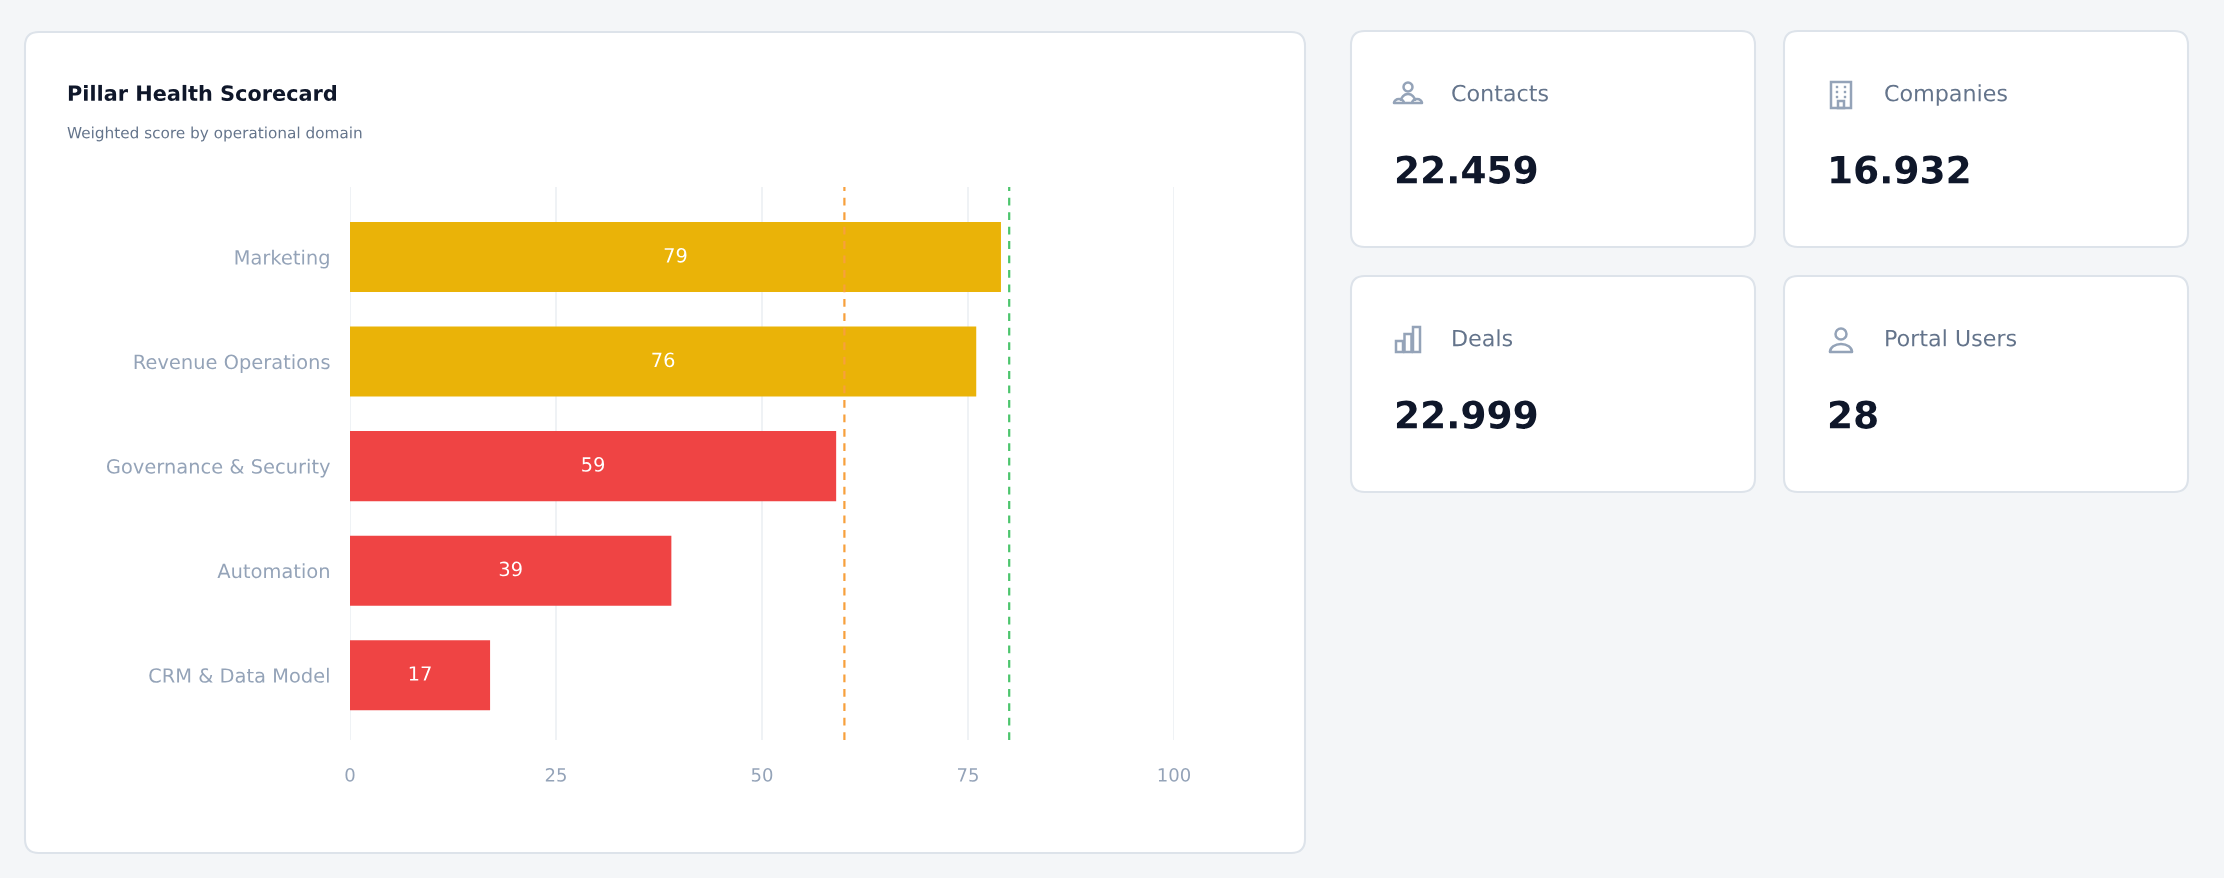 The height and width of the screenshot is (878, 2224). What do you see at coordinates (1174, 775) in the screenshot?
I see `x-tick-label: 100` at bounding box center [1174, 775].